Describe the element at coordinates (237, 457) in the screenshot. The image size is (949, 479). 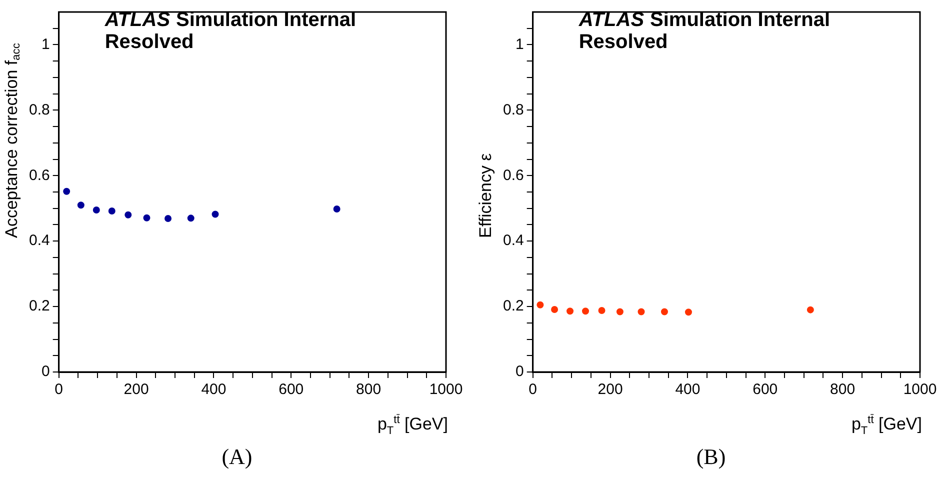
I see `text: (A)` at that location.